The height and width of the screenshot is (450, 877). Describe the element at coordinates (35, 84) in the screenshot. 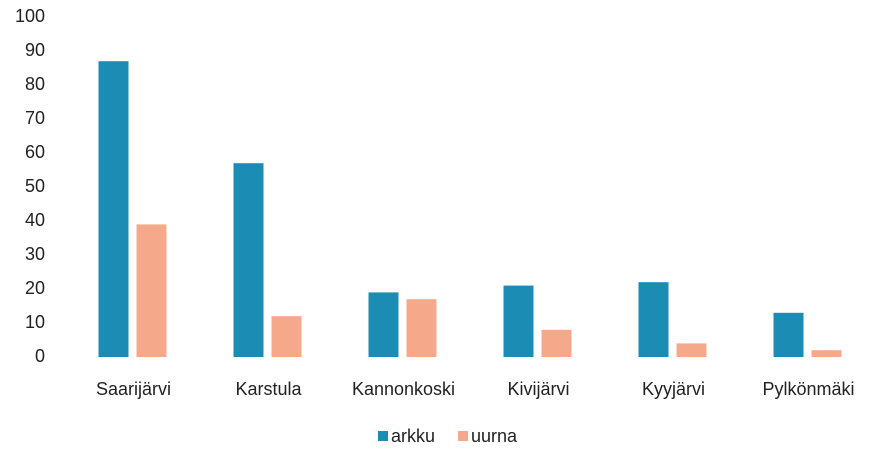

I see `y-tick-label: 80` at that location.